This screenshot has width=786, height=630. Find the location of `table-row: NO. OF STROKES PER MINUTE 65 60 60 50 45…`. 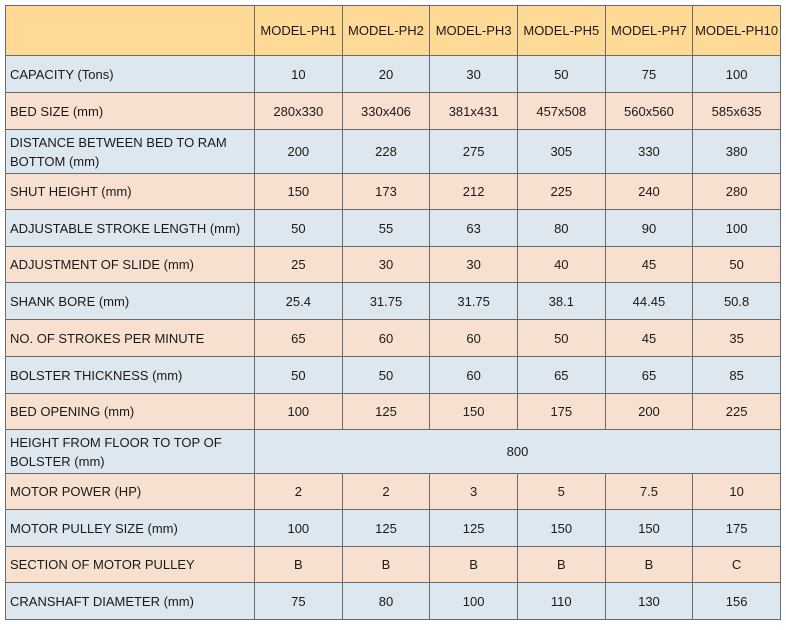

table-row: NO. OF STROKES PER MINUTE 65 60 60 50 45… is located at coordinates (393, 338).